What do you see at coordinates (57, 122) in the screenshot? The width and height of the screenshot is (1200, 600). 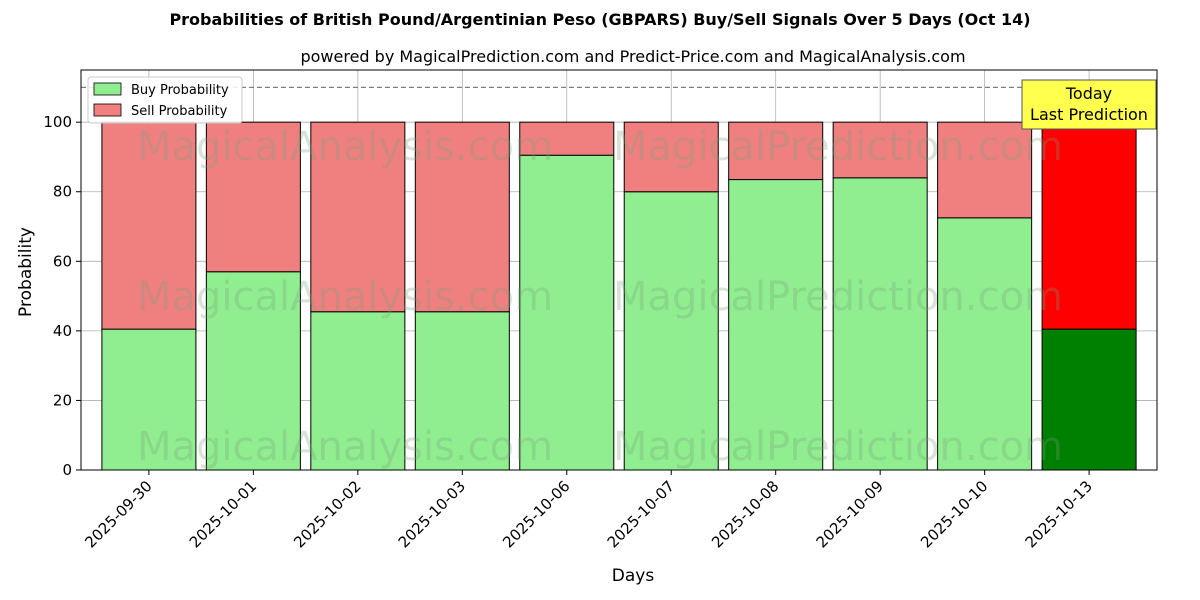 I see `y-tick-label: 100` at bounding box center [57, 122].